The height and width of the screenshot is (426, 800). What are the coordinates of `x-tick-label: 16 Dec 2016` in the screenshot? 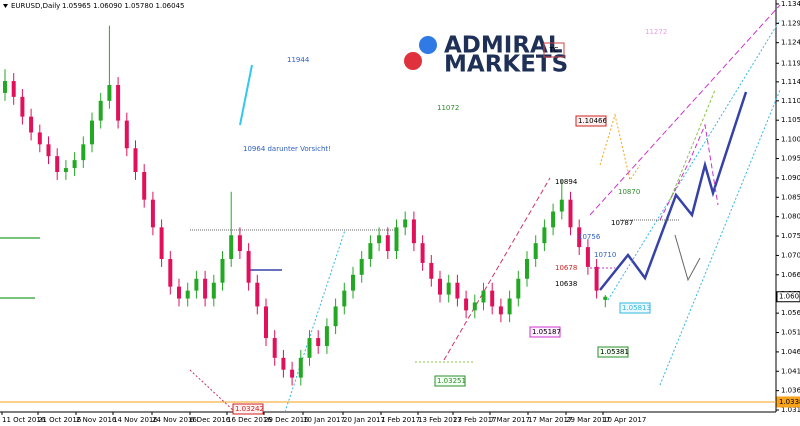 It's located at (249, 420).